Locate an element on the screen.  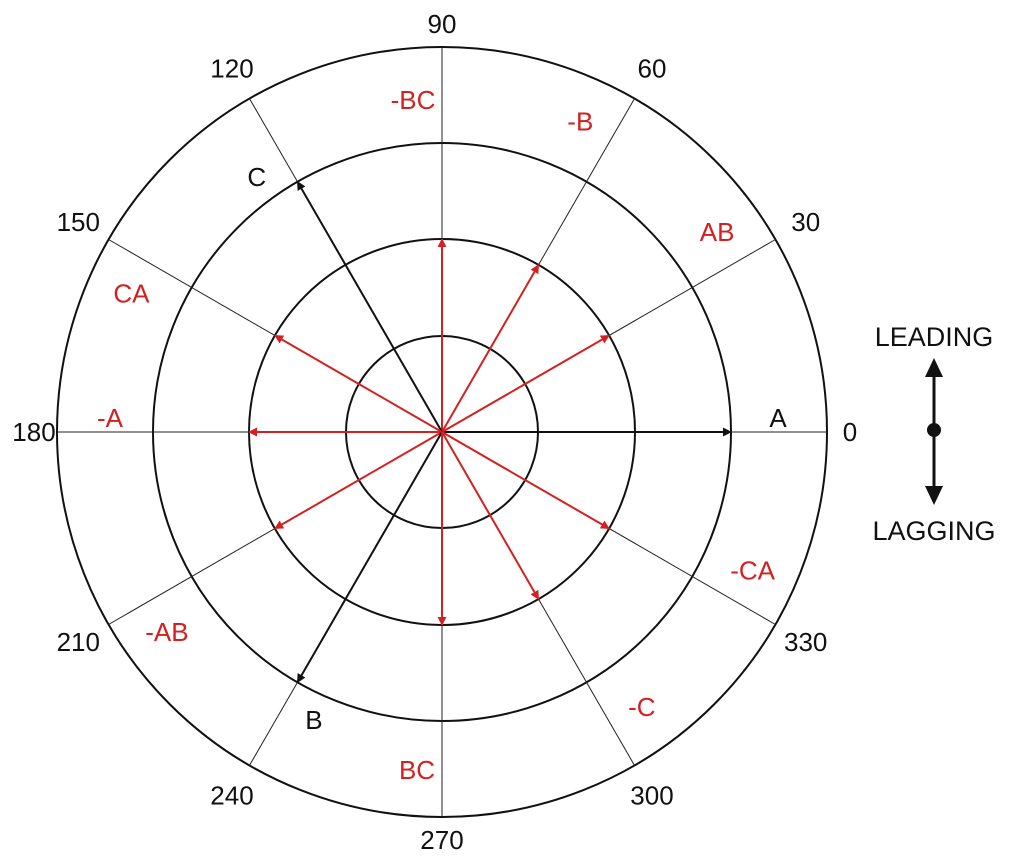
angle-label-180: 180 is located at coordinates (33, 432).